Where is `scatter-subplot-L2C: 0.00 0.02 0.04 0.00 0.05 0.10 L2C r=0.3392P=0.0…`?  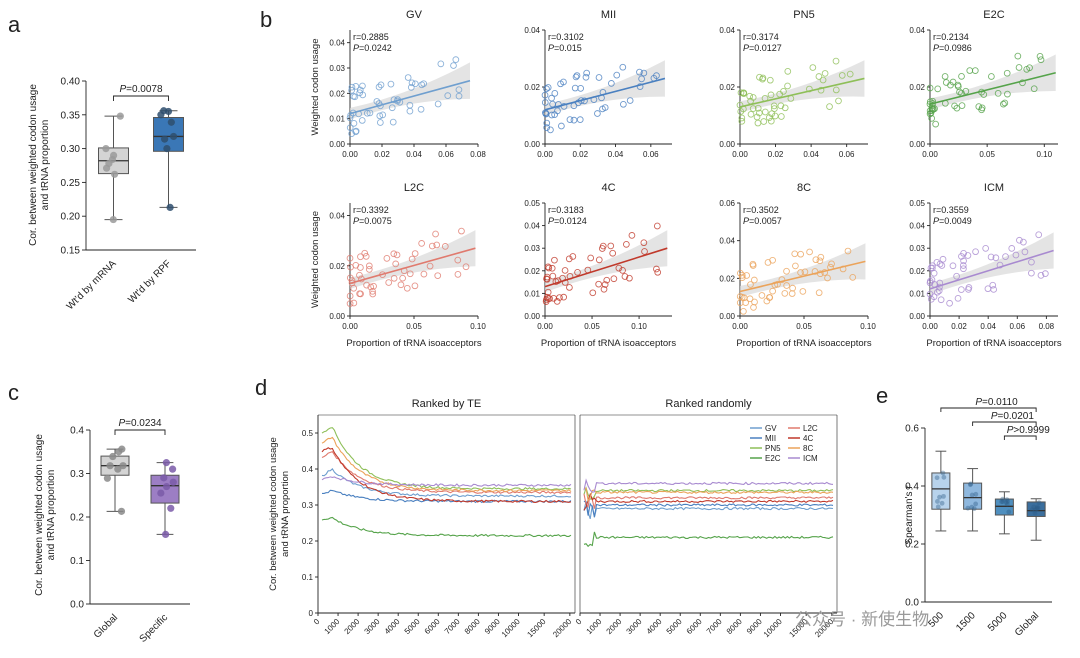 scatter-subplot-L2C: 0.00 0.02 0.04 0.00 0.05 0.10 L2C r=0.3392P=0.0… is located at coordinates (398, 265).